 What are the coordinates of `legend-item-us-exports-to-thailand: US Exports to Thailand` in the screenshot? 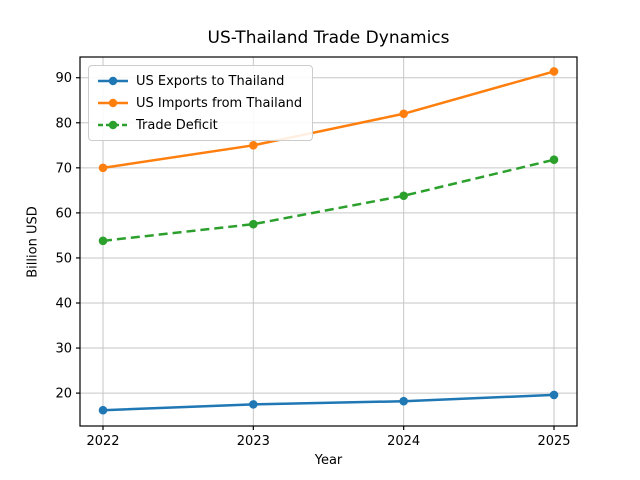 It's located at (199, 81).